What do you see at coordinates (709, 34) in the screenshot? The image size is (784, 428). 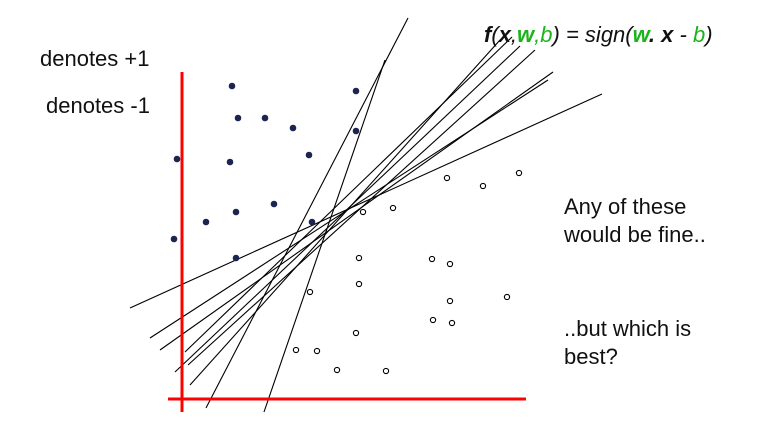 I see `formula-end: )` at bounding box center [709, 34].